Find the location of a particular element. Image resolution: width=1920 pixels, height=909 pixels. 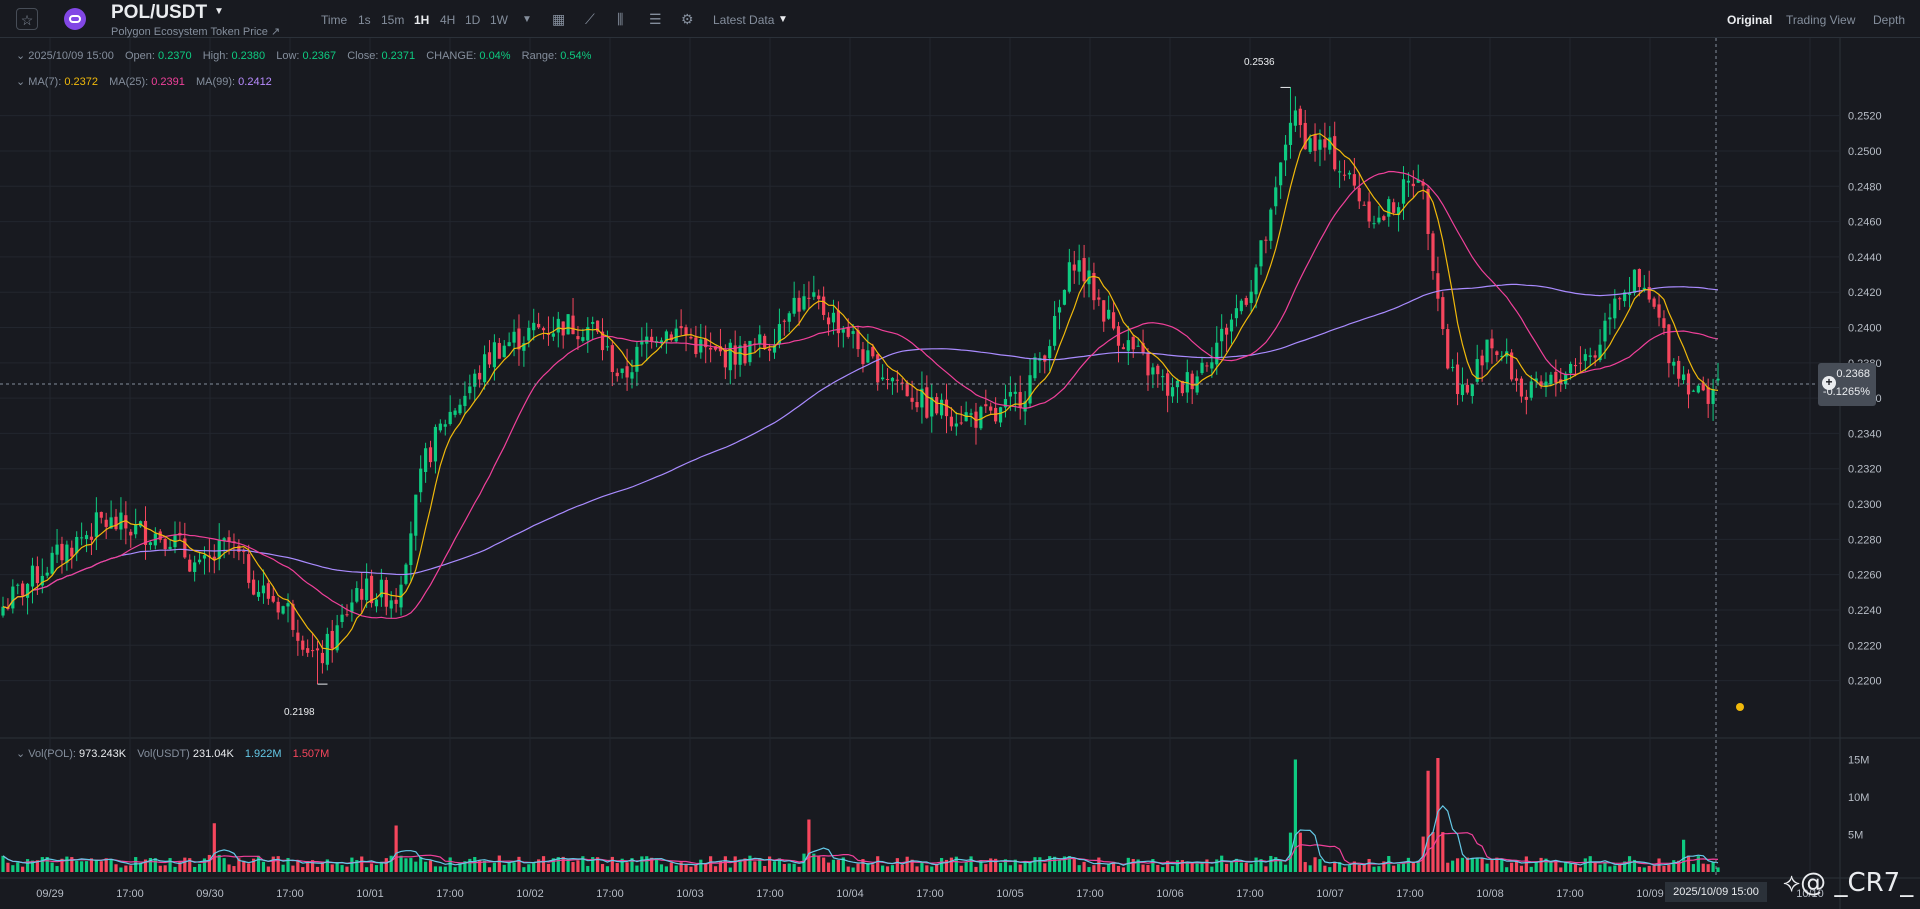

time-tick-label: 09/30 is located at coordinates (210, 894).